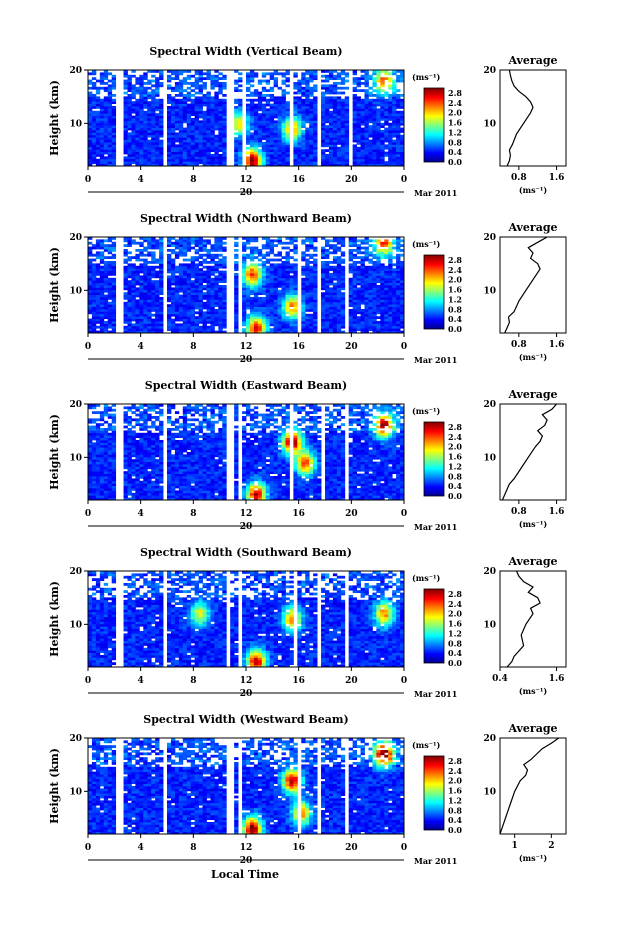 Image resolution: width=619 pixels, height=929 pixels. What do you see at coordinates (426, 244) in the screenshot?
I see `colorbar-unit: (ms⁻¹)` at bounding box center [426, 244].